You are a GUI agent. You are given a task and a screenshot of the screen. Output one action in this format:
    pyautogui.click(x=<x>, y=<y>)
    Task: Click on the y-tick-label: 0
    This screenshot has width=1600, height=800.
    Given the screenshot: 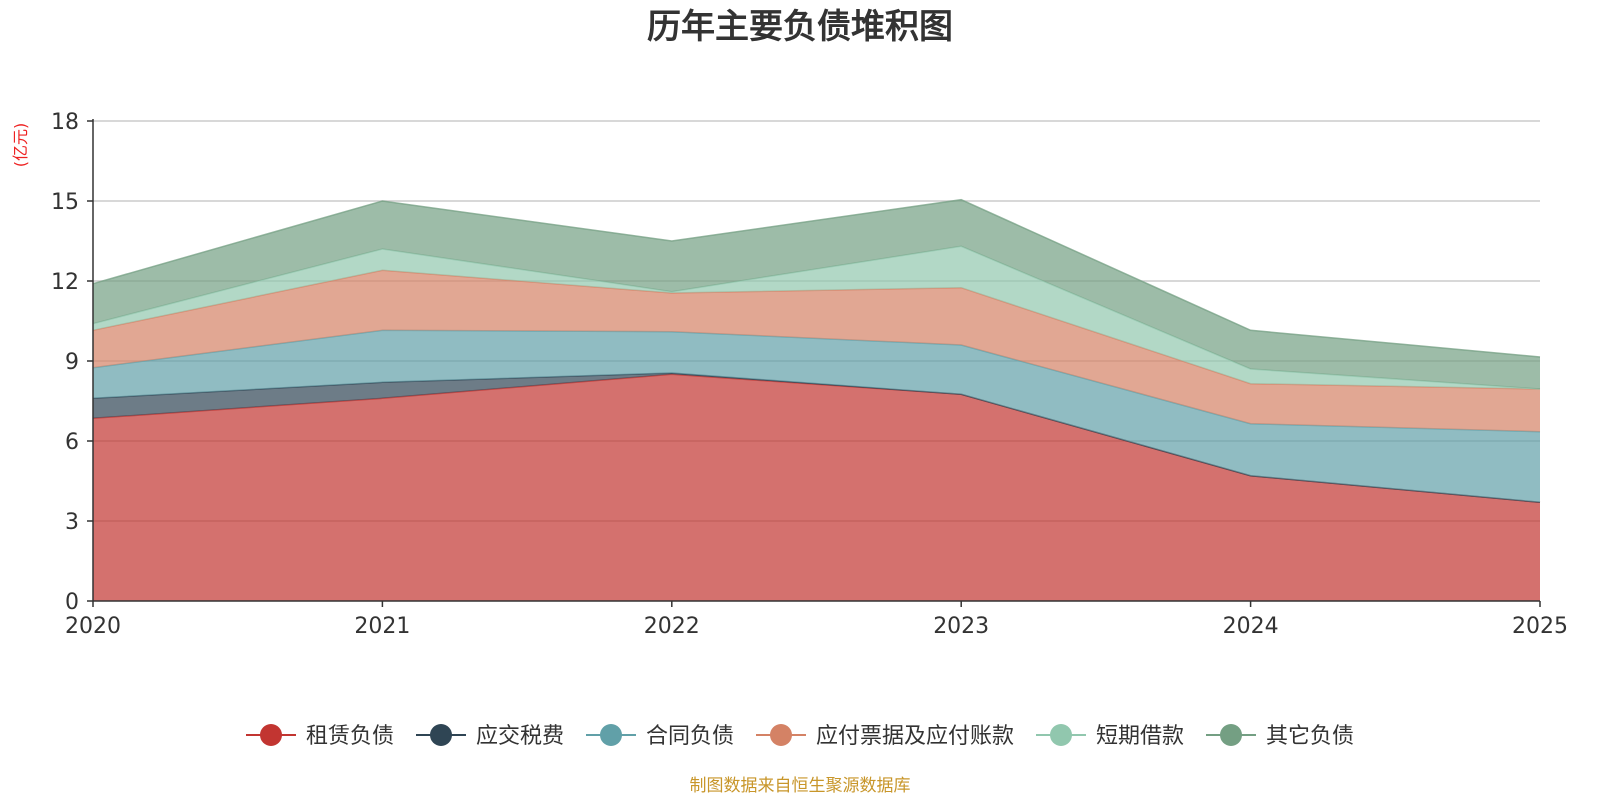 What is the action you would take?
    pyautogui.click(x=72, y=602)
    